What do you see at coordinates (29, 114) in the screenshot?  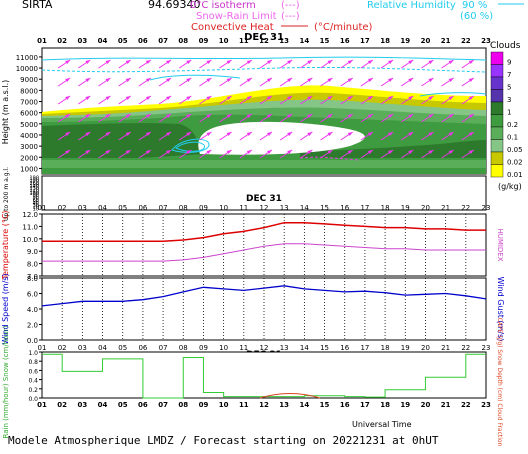 I see `y-tick-label: 6000` at bounding box center [29, 114].